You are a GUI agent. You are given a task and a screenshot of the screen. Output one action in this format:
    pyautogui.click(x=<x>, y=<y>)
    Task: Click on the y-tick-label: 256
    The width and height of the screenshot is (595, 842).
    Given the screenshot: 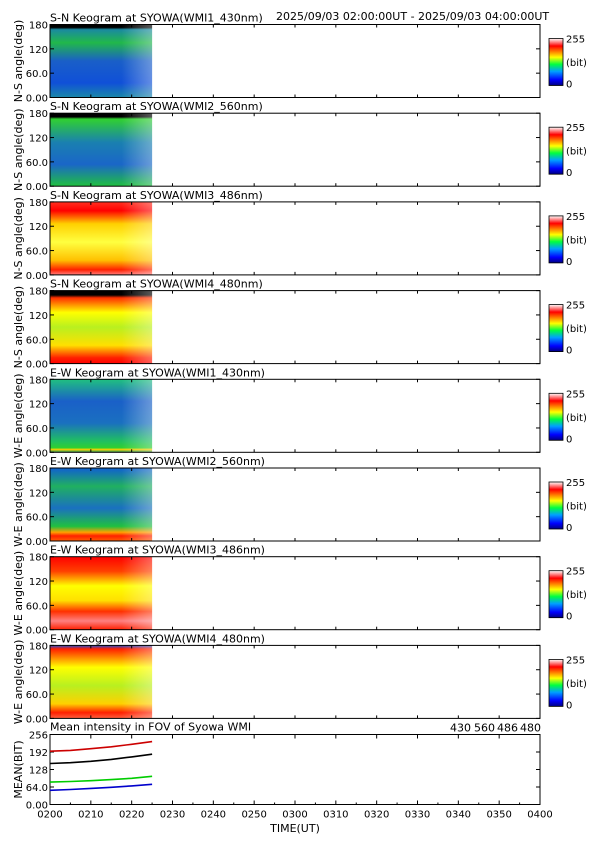 What is the action you would take?
    pyautogui.click(x=38, y=736)
    